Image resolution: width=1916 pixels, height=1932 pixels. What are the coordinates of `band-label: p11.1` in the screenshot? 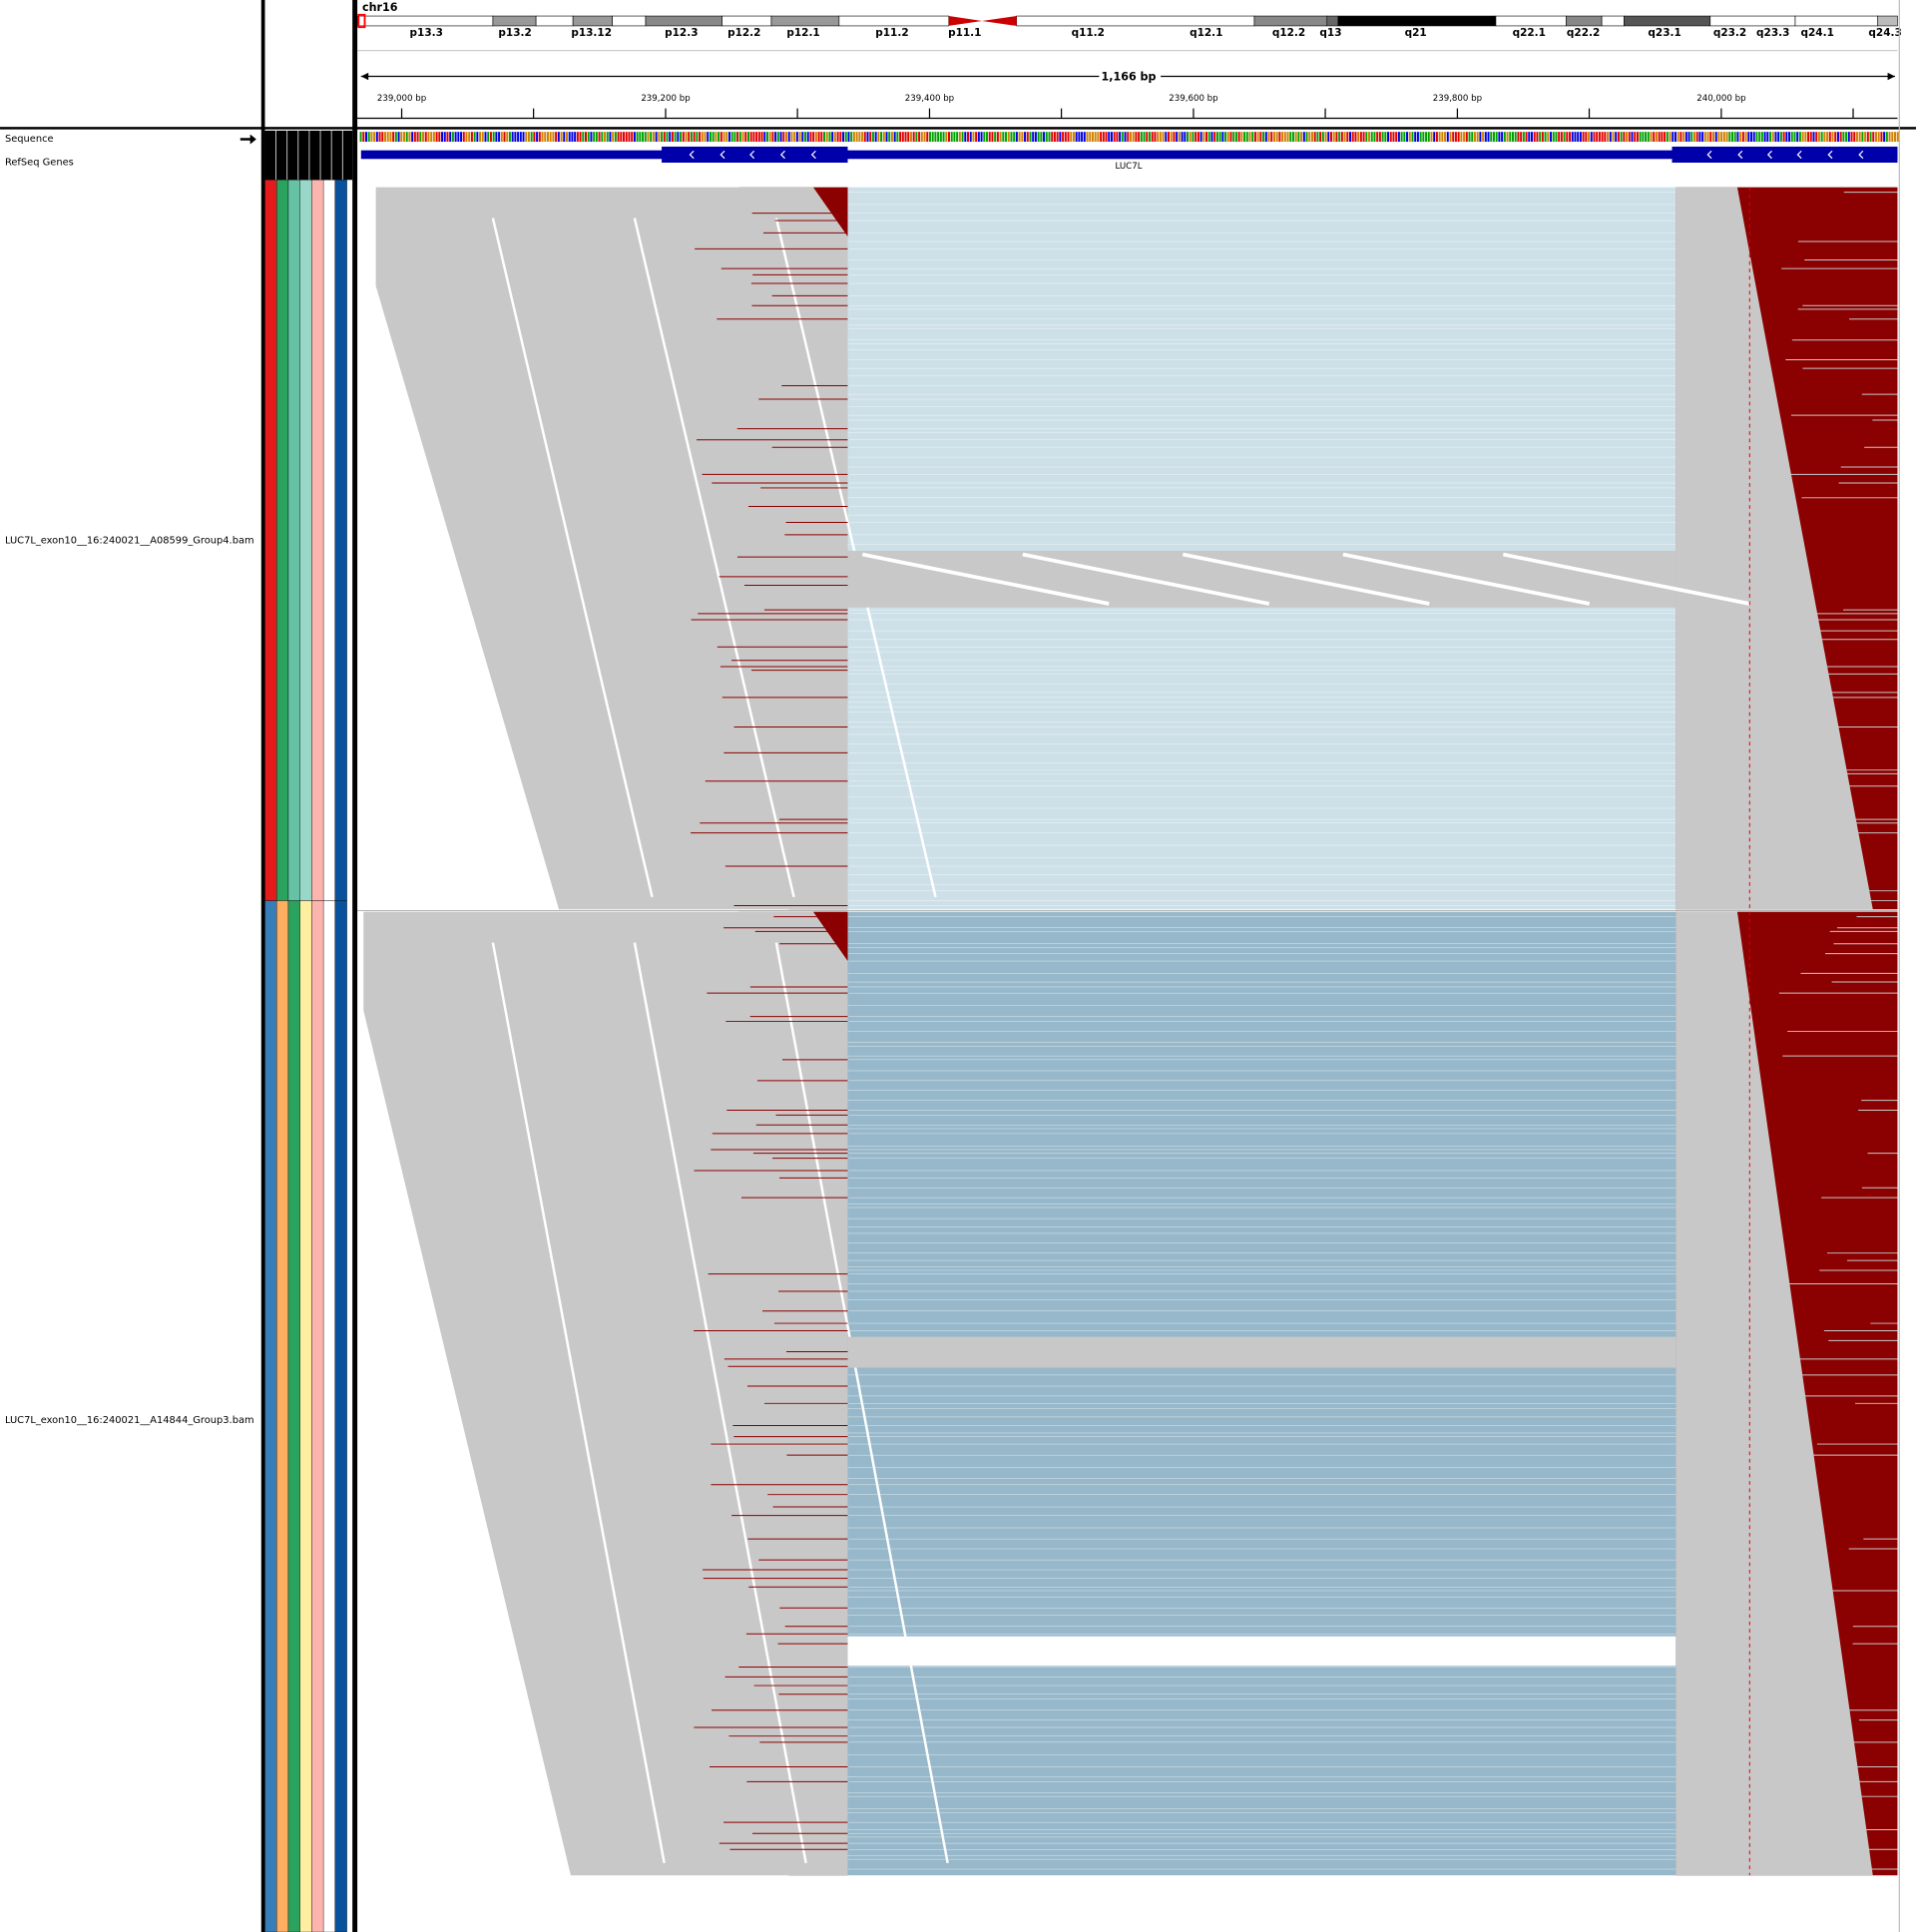 It's located at (964, 33).